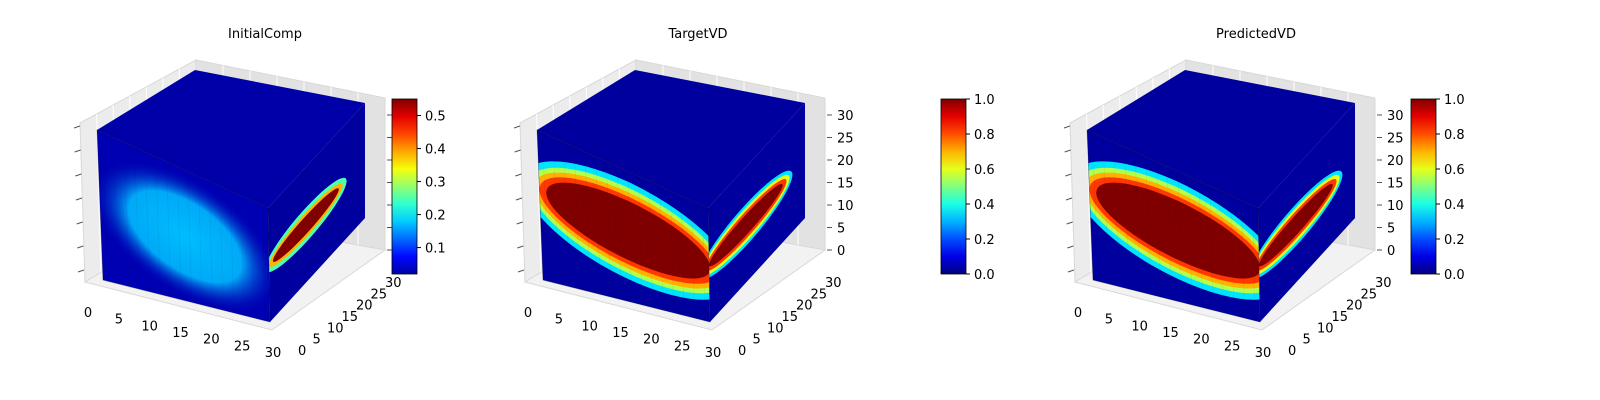 The height and width of the screenshot is (400, 1600). Describe the element at coordinates (841, 229) in the screenshot. I see `z-tick-label: 5` at that location.